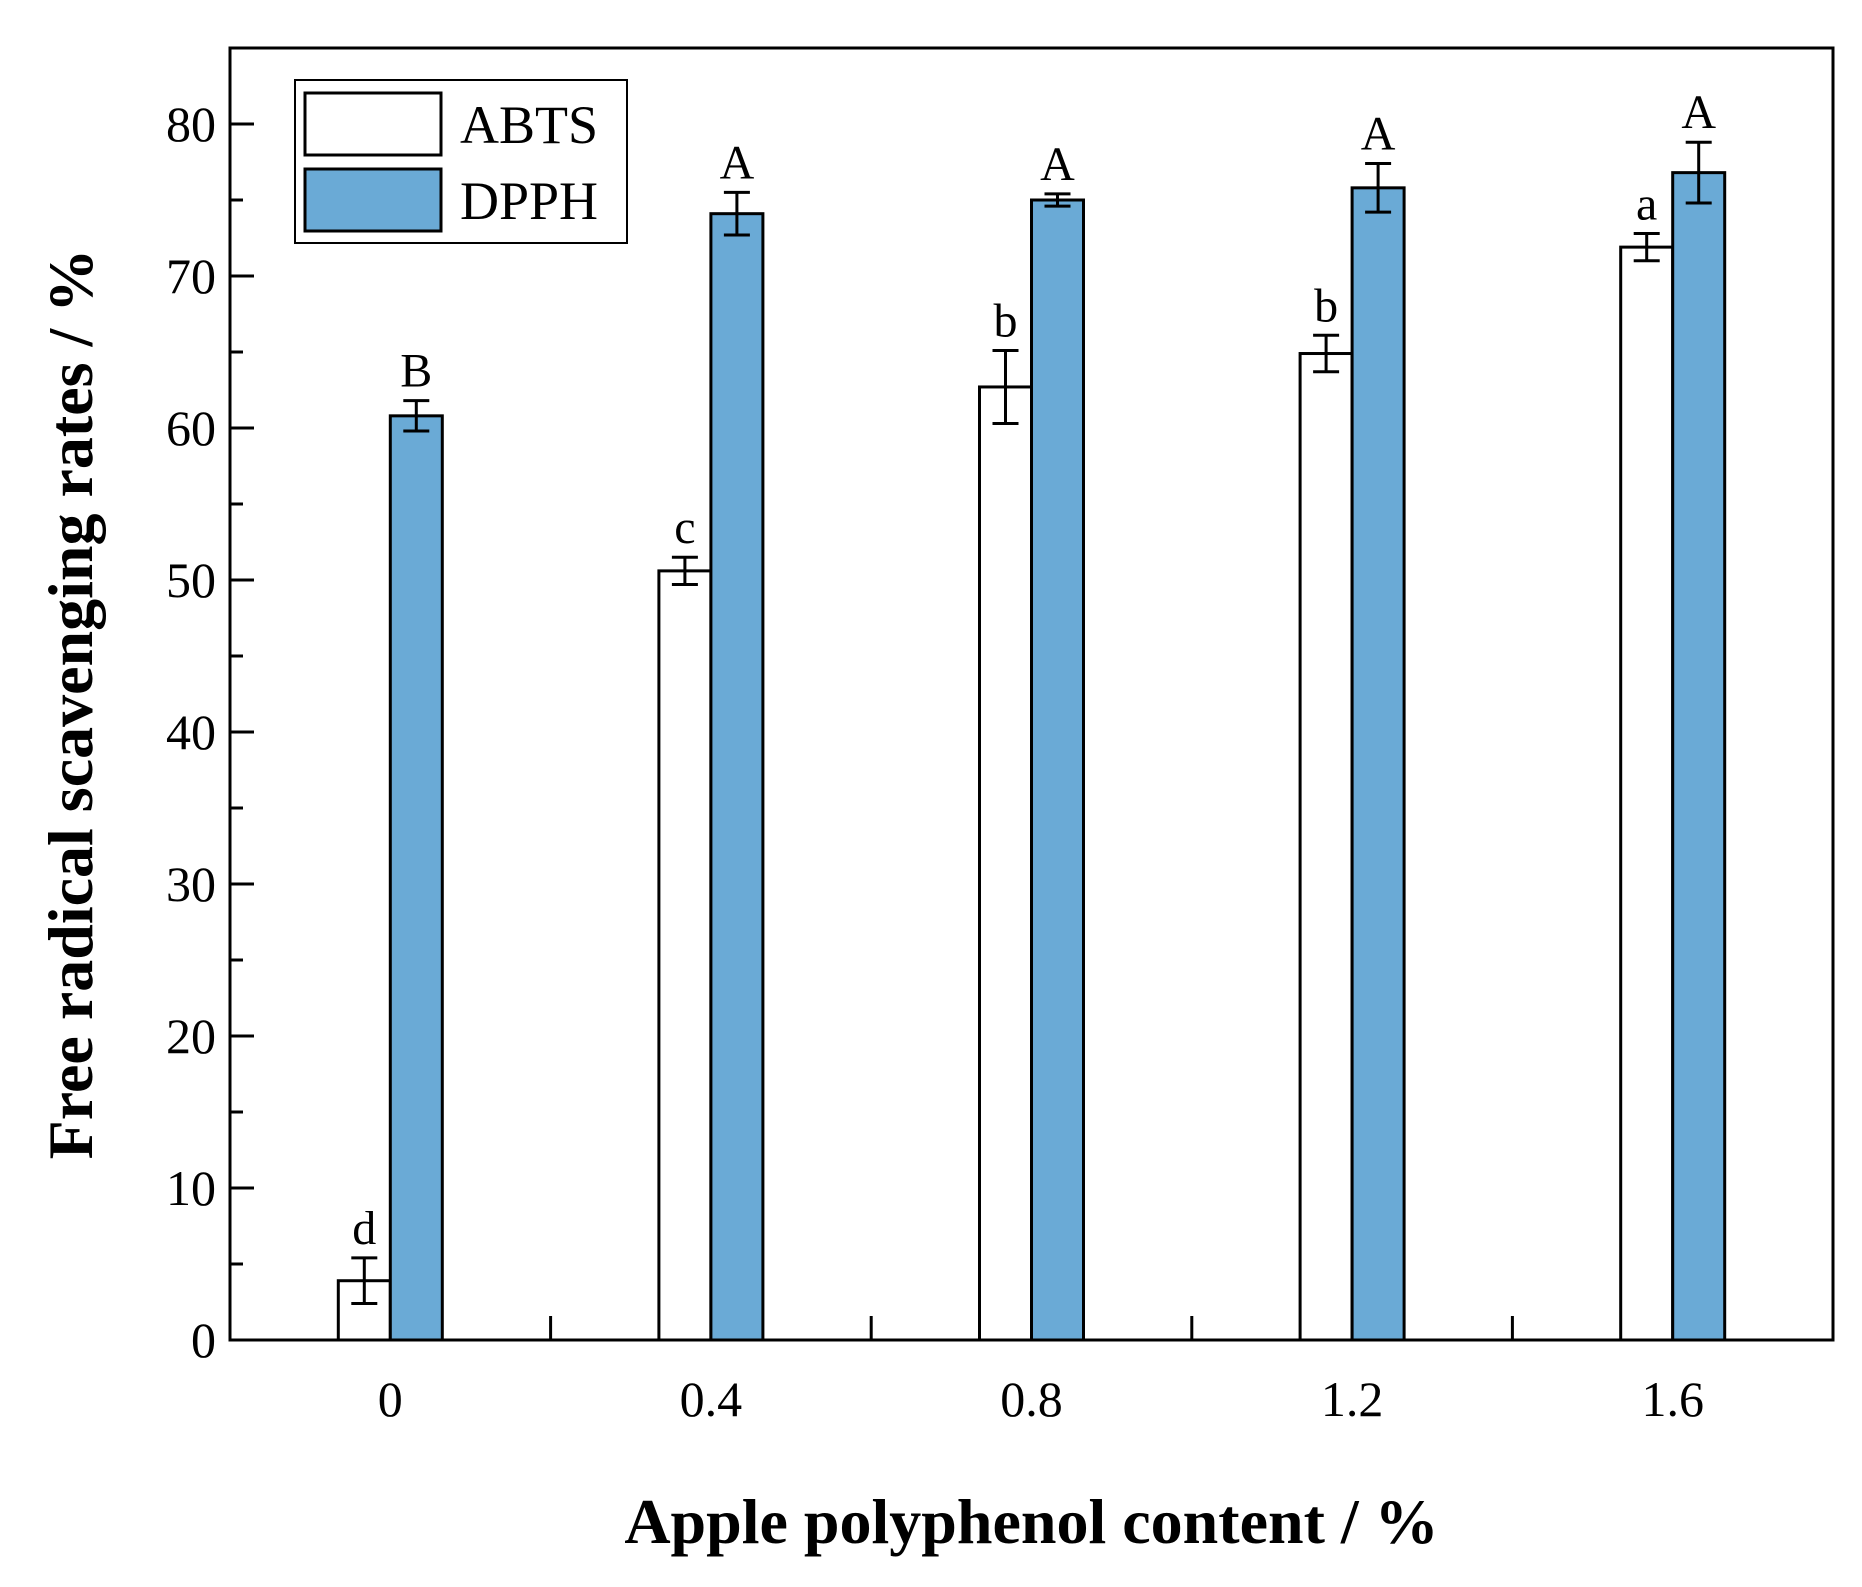  What do you see at coordinates (191, 1036) in the screenshot?
I see `y-tick-label: 20` at bounding box center [191, 1036].